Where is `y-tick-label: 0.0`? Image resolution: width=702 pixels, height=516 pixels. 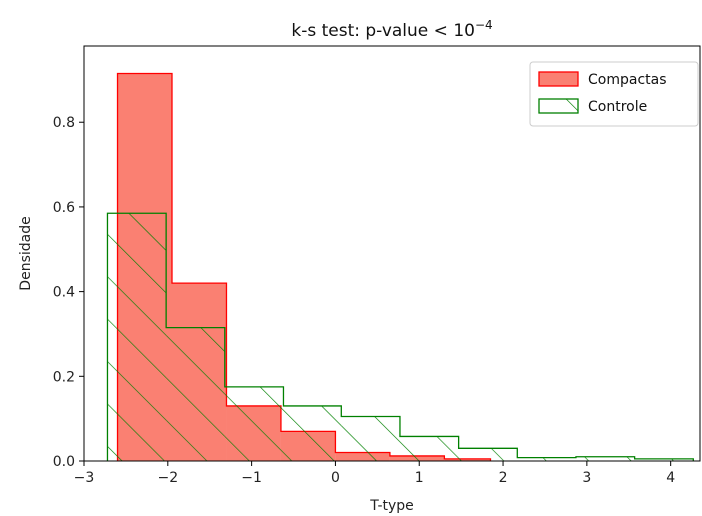 y-tick-label: 0.0 is located at coordinates (64, 462).